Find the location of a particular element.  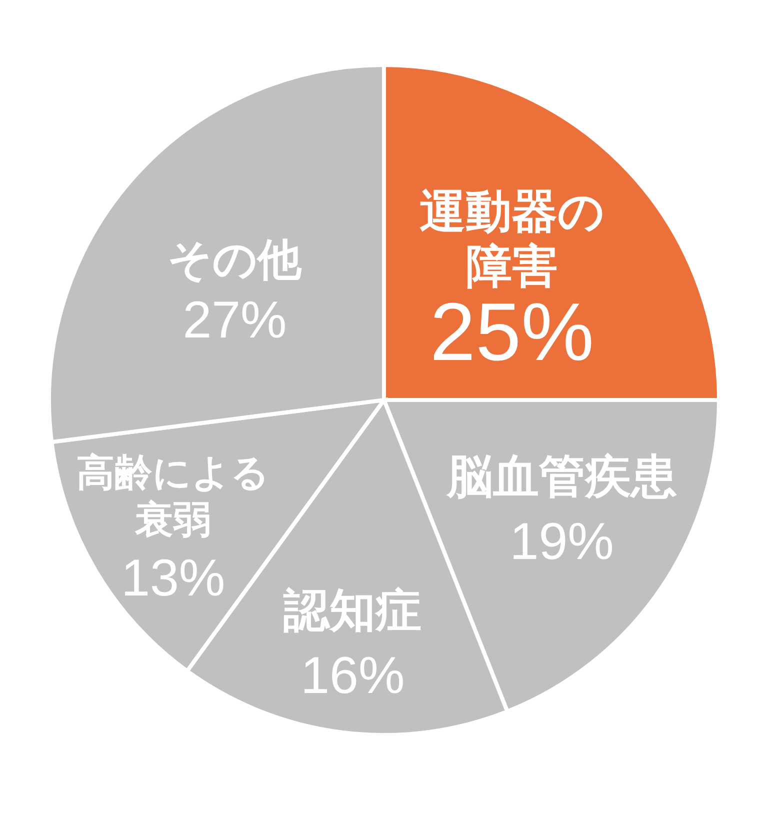

data-label: 16% is located at coordinates (352, 676).